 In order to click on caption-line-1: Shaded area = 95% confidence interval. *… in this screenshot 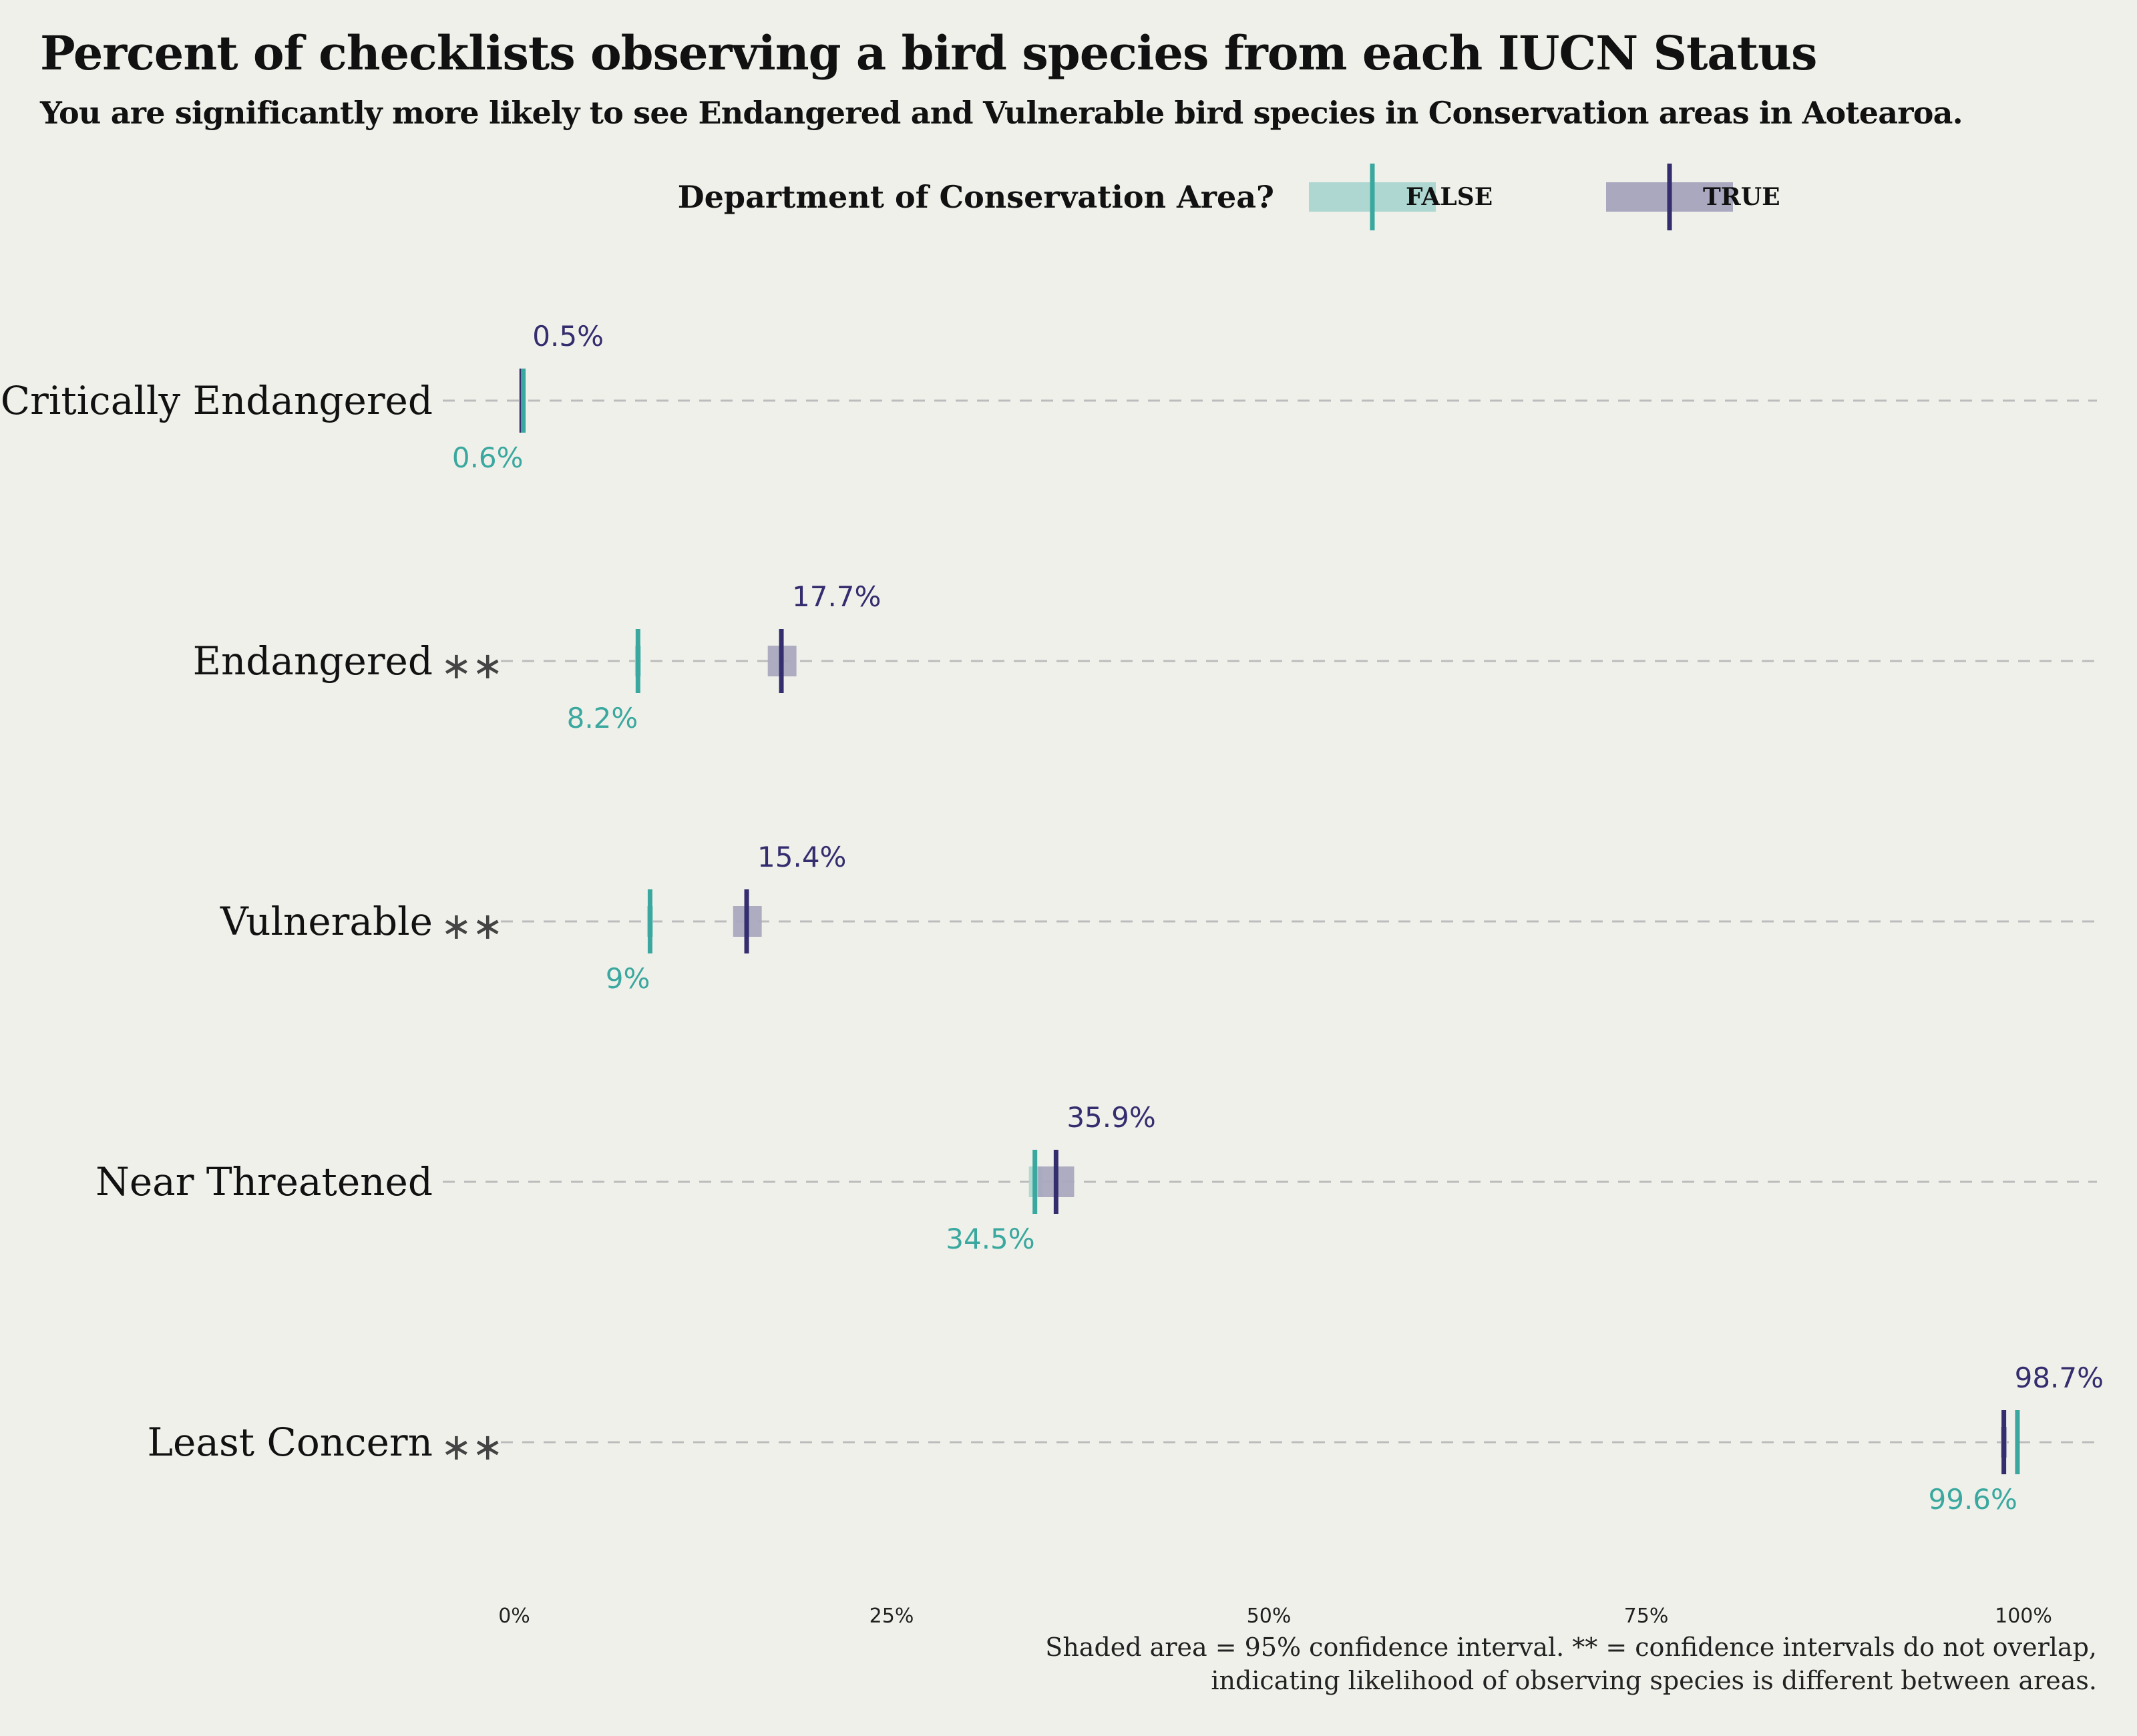, I will do `click(1571, 1648)`.